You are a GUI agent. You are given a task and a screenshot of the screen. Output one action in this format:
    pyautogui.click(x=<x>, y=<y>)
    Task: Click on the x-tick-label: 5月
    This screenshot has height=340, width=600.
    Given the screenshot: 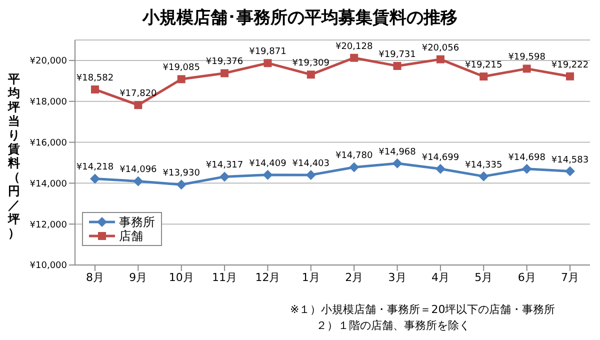 What is the action you would take?
    pyautogui.click(x=483, y=277)
    